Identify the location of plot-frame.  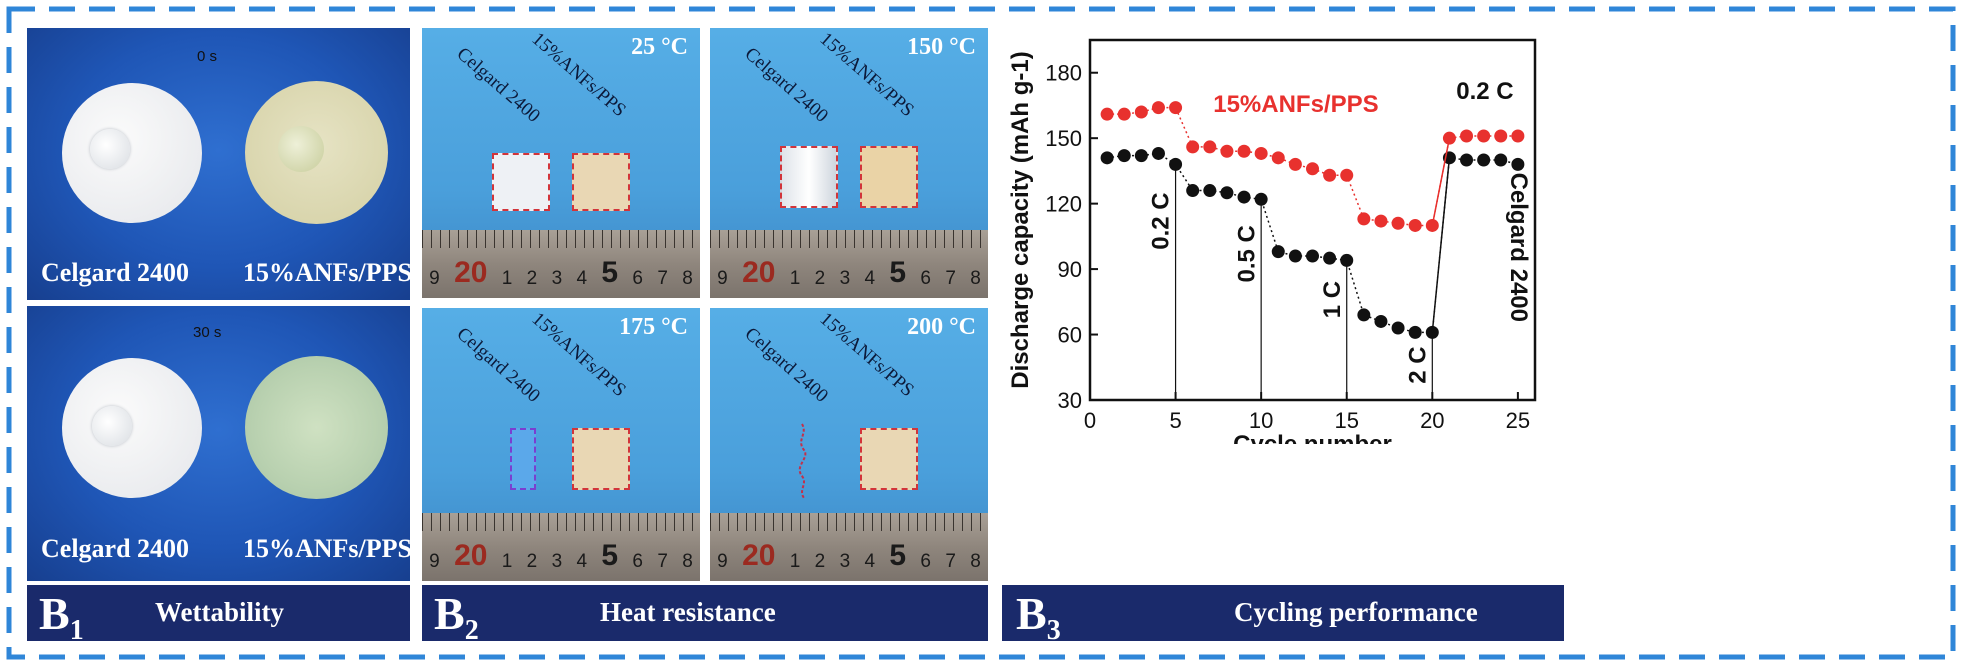
(1312, 220).